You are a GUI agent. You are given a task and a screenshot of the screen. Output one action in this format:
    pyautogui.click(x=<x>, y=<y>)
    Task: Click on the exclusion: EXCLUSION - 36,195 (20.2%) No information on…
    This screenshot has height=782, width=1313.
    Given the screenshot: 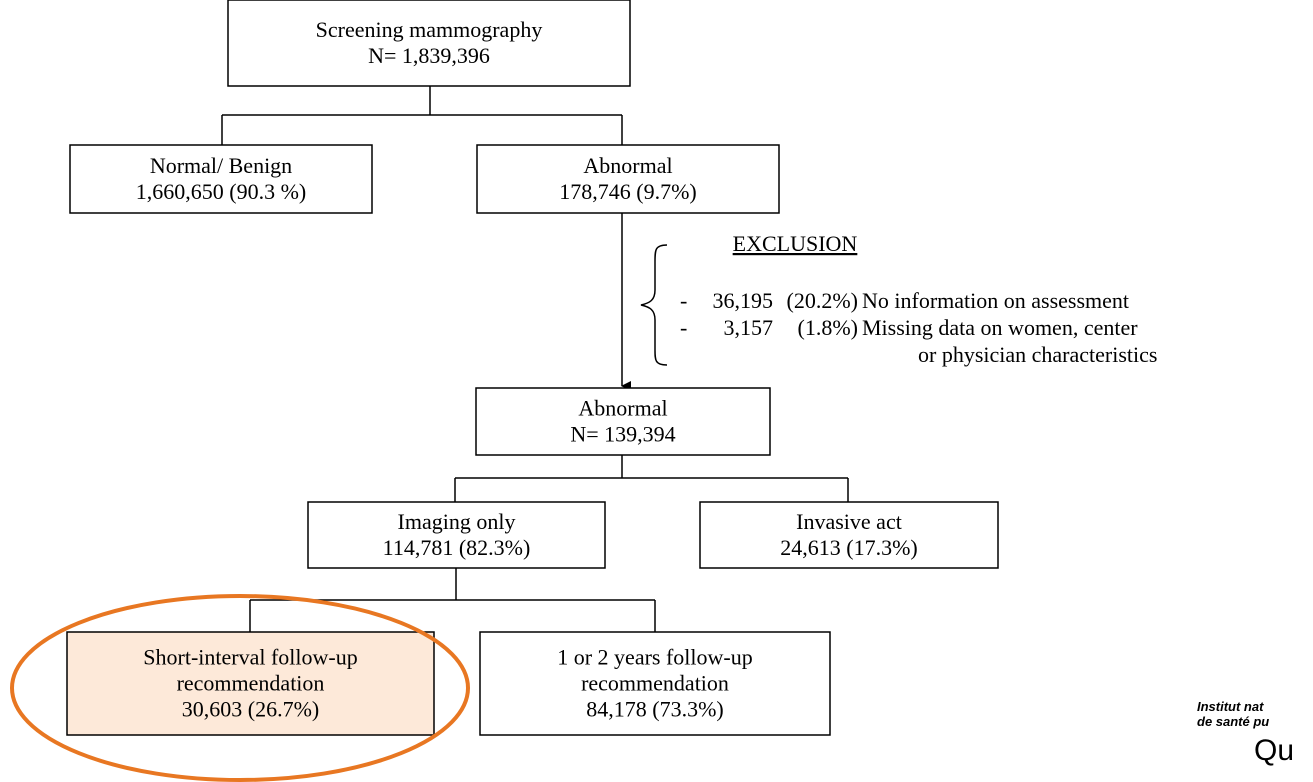 What is the action you would take?
    pyautogui.click(x=918, y=299)
    